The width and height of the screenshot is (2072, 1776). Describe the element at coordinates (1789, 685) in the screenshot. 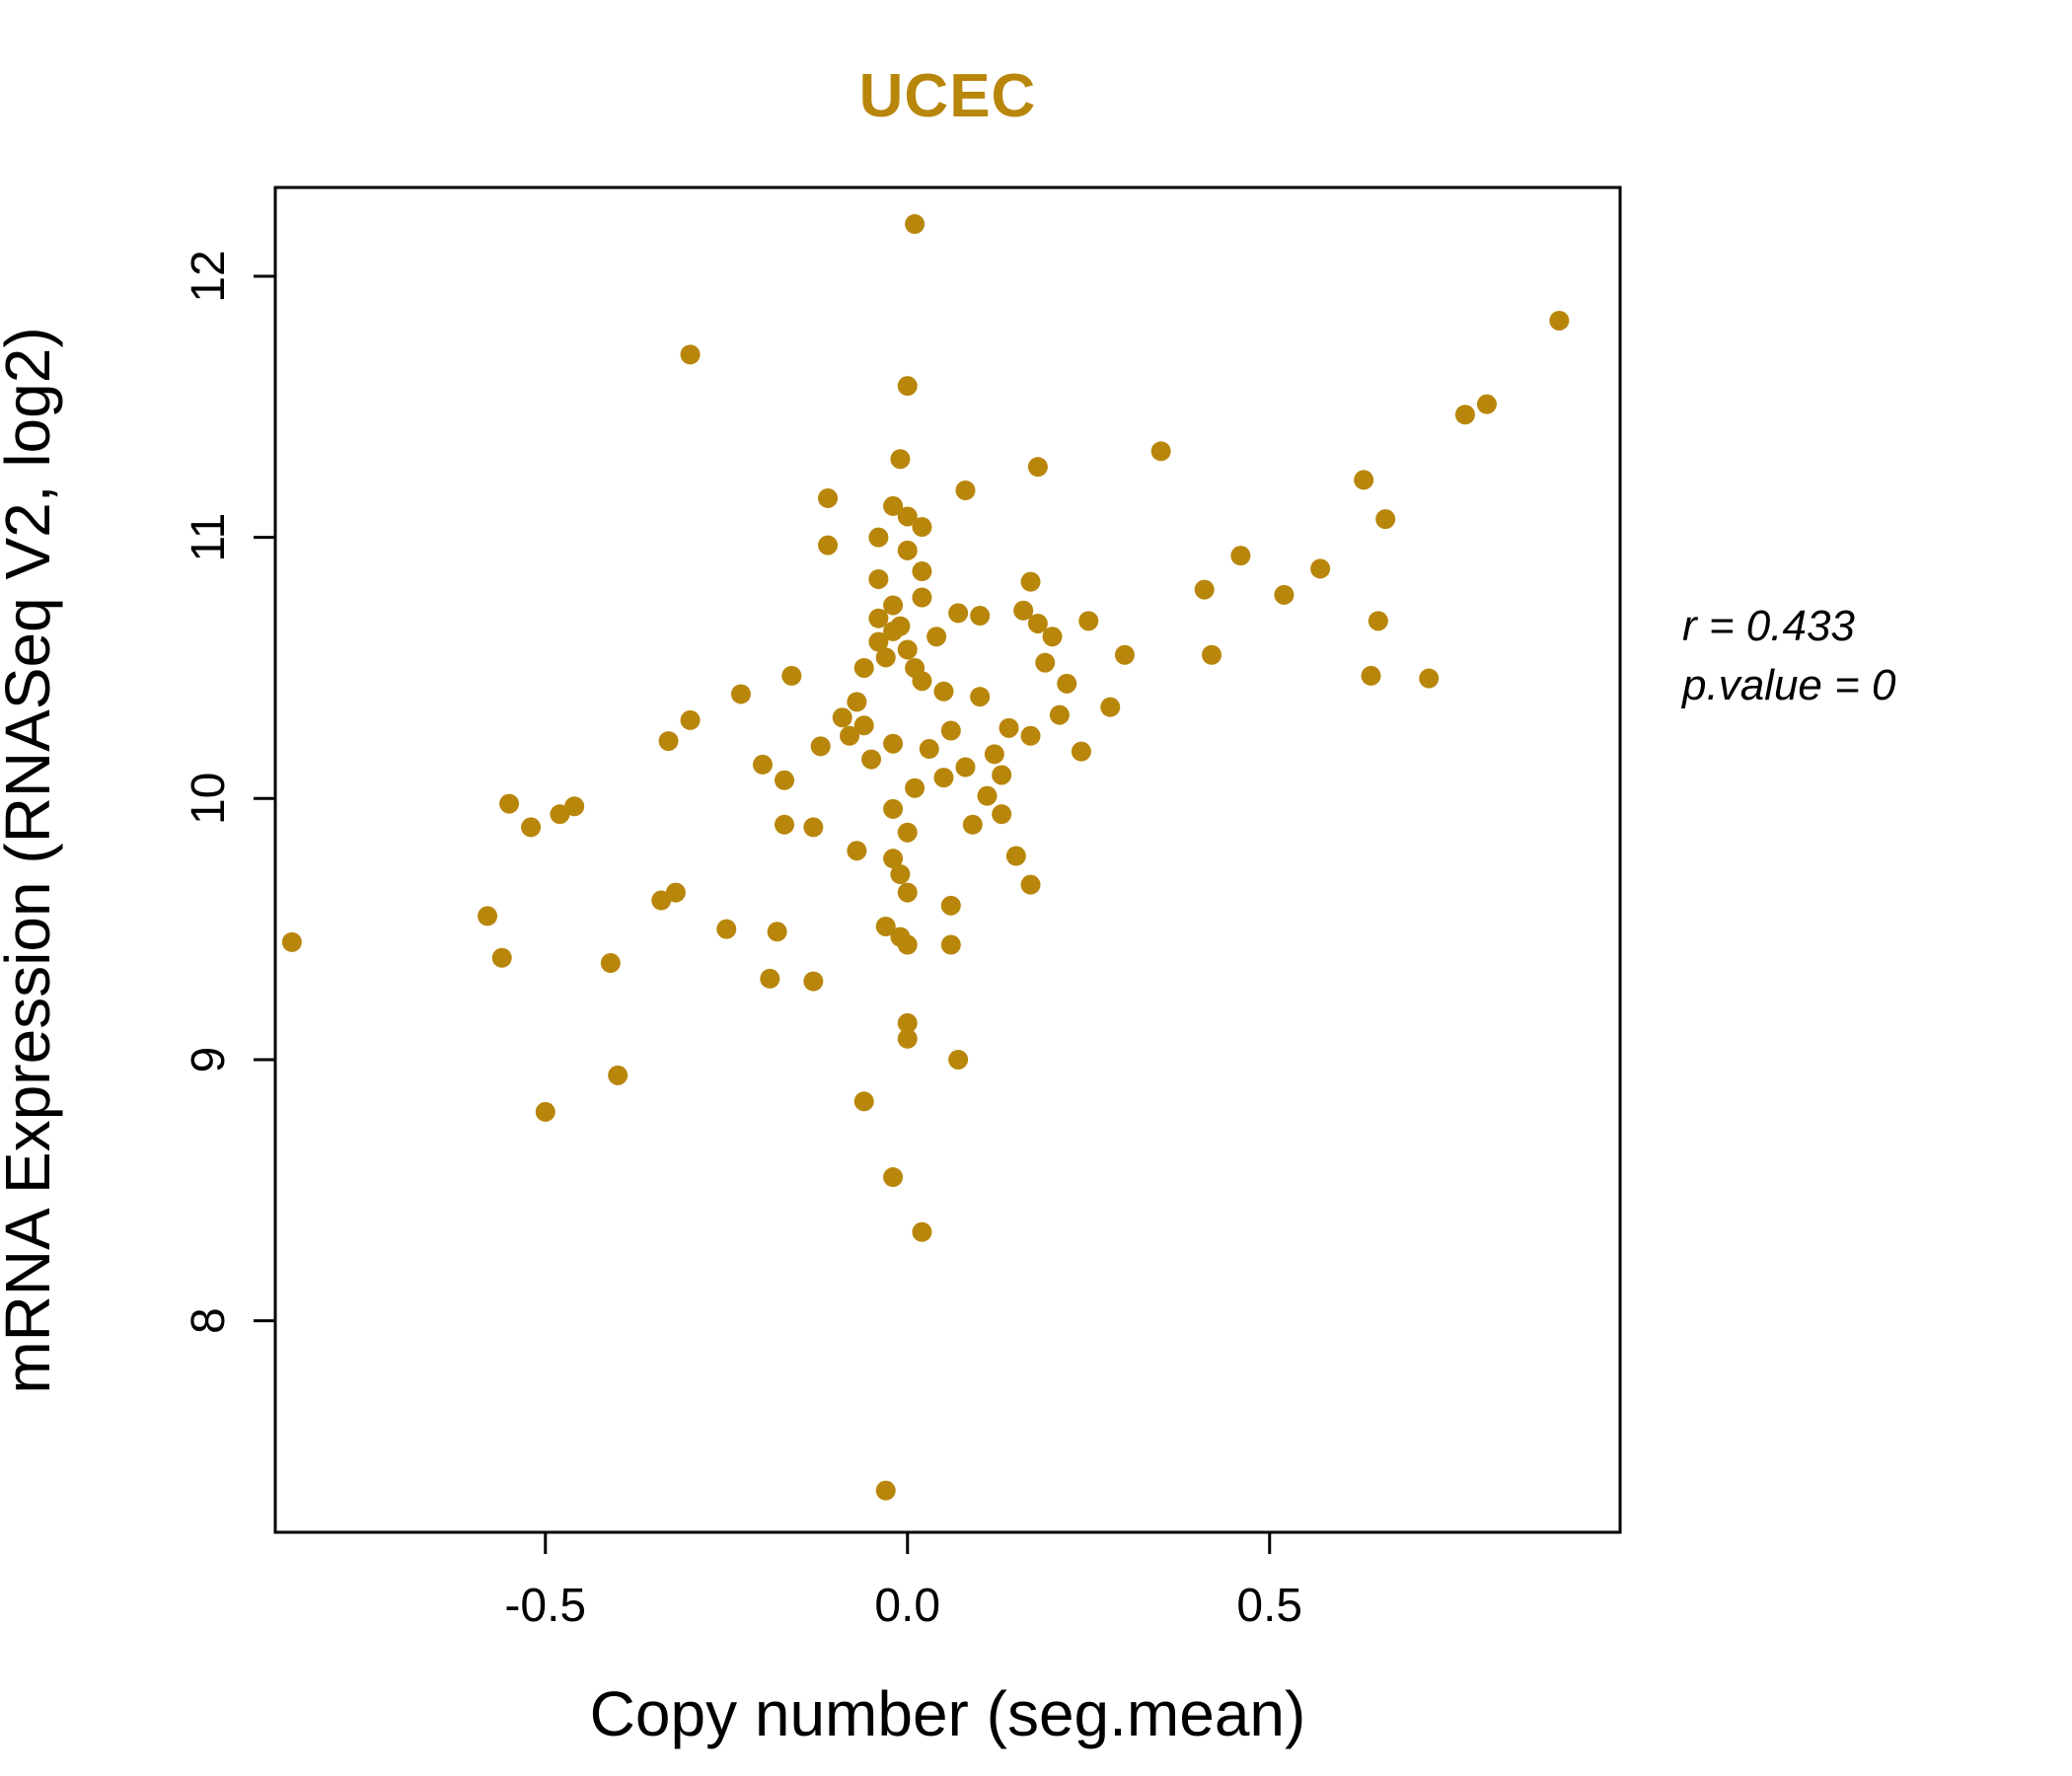

I see `p-value-text: p.value = 0` at that location.